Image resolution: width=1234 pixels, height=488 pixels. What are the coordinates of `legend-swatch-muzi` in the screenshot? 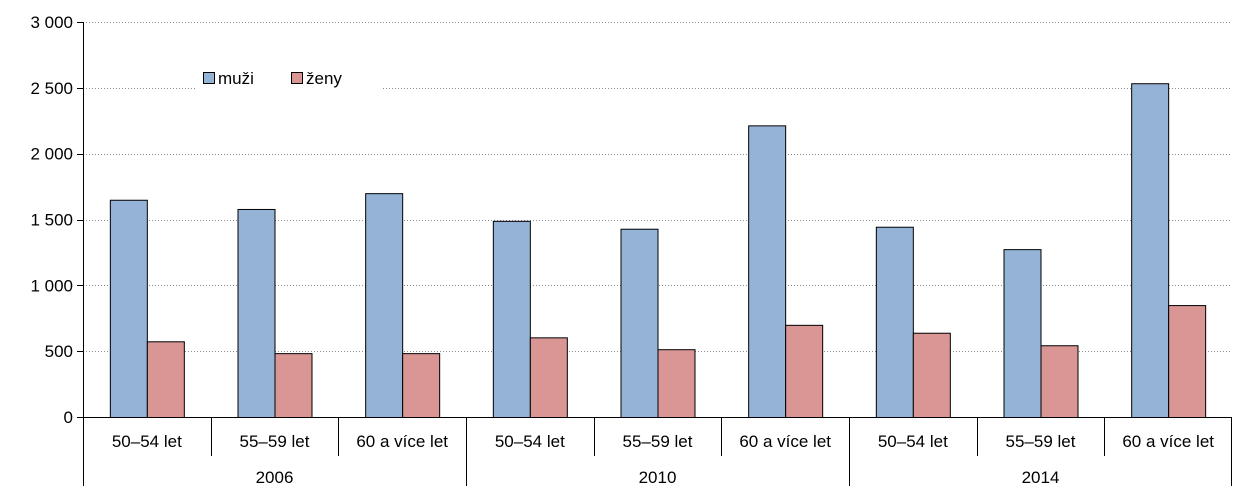 It's located at (209, 78).